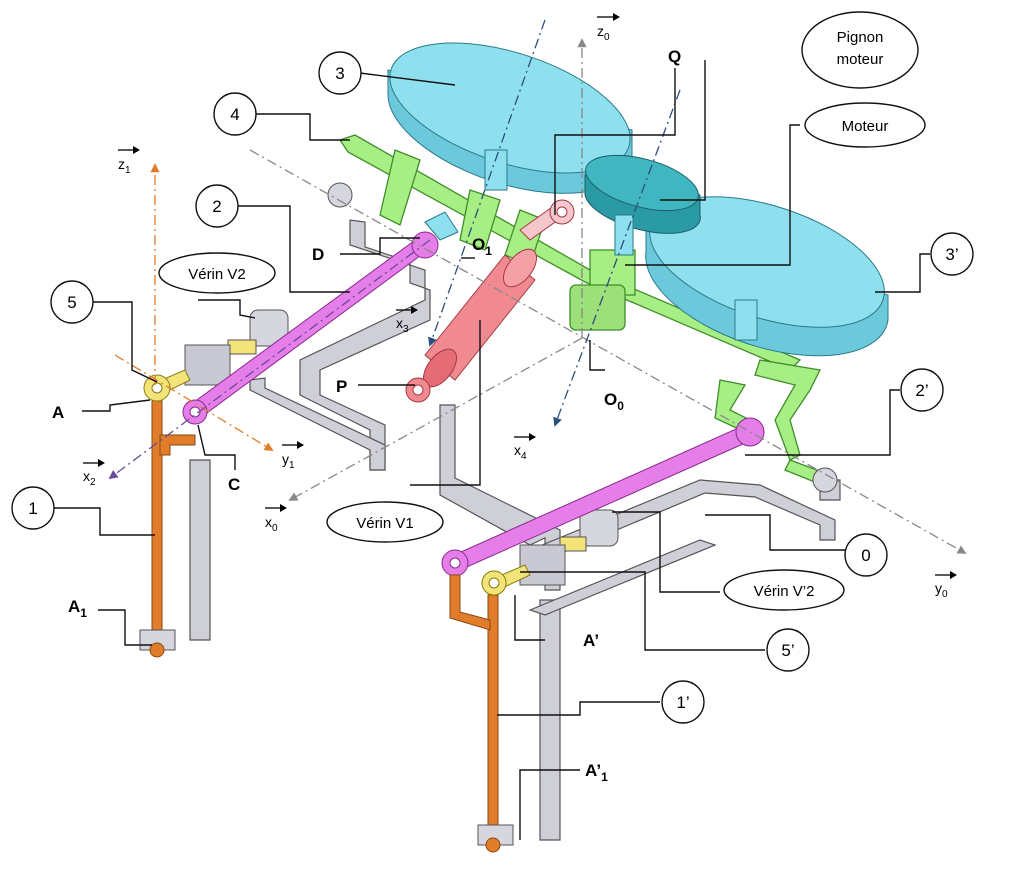 Image resolution: width=1028 pixels, height=869 pixels. I want to click on axis-z1-label: z1, so click(129, 161).